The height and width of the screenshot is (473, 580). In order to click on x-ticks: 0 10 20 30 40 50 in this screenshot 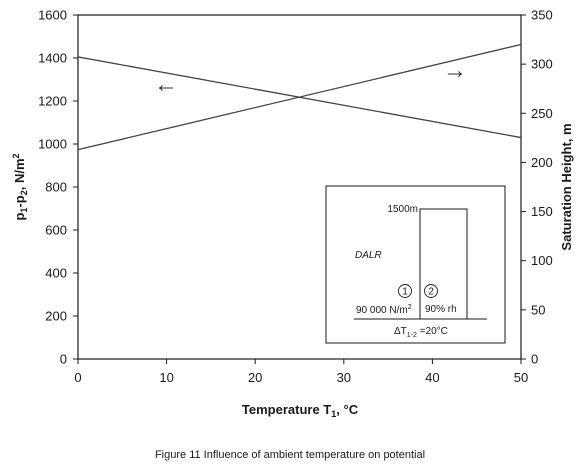, I will do `click(301, 372)`.